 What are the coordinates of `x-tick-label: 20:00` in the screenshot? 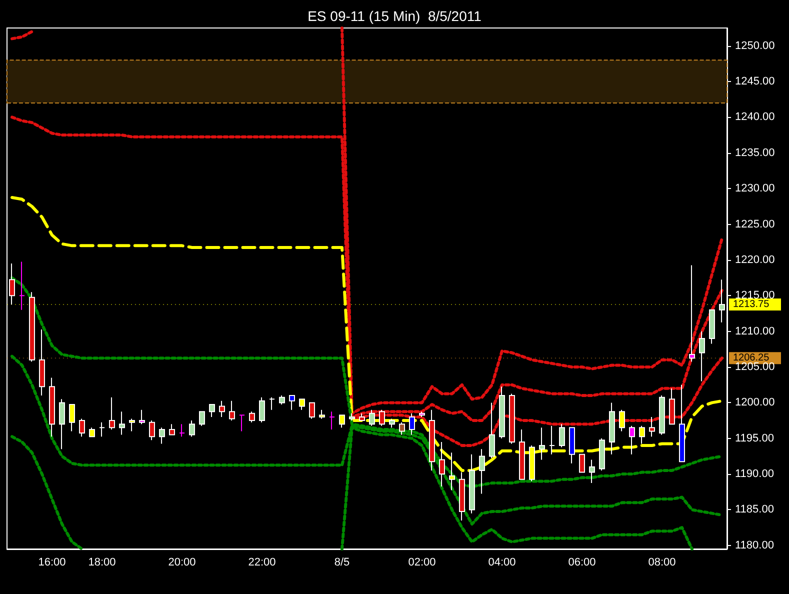 It's located at (182, 562).